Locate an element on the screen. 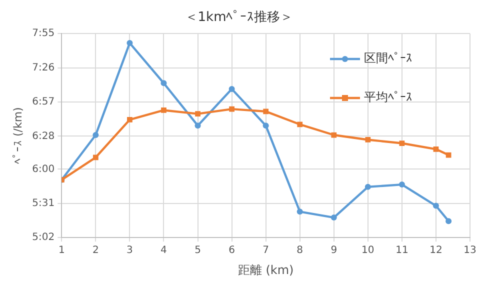 The width and height of the screenshot is (490, 288). y-tick-label: 6:28 is located at coordinates (43, 136).